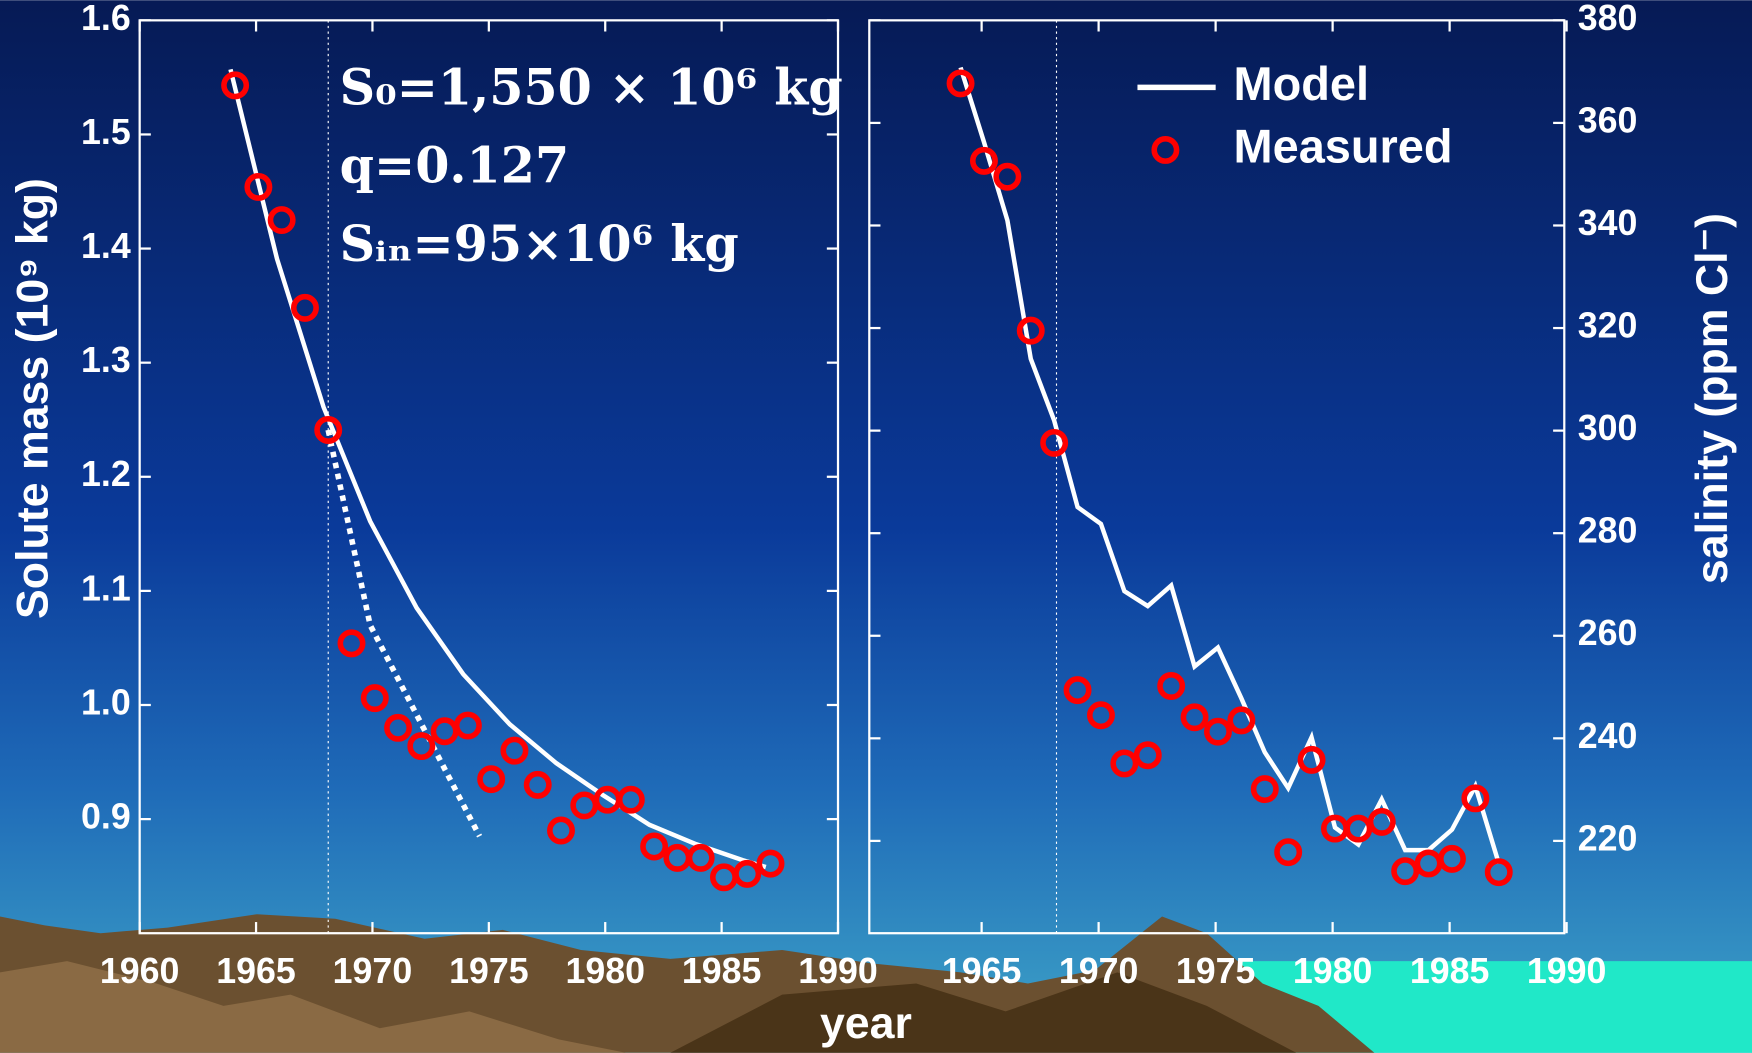  What do you see at coordinates (106, 588) in the screenshot?
I see `y-tick-label: 1.1` at bounding box center [106, 588].